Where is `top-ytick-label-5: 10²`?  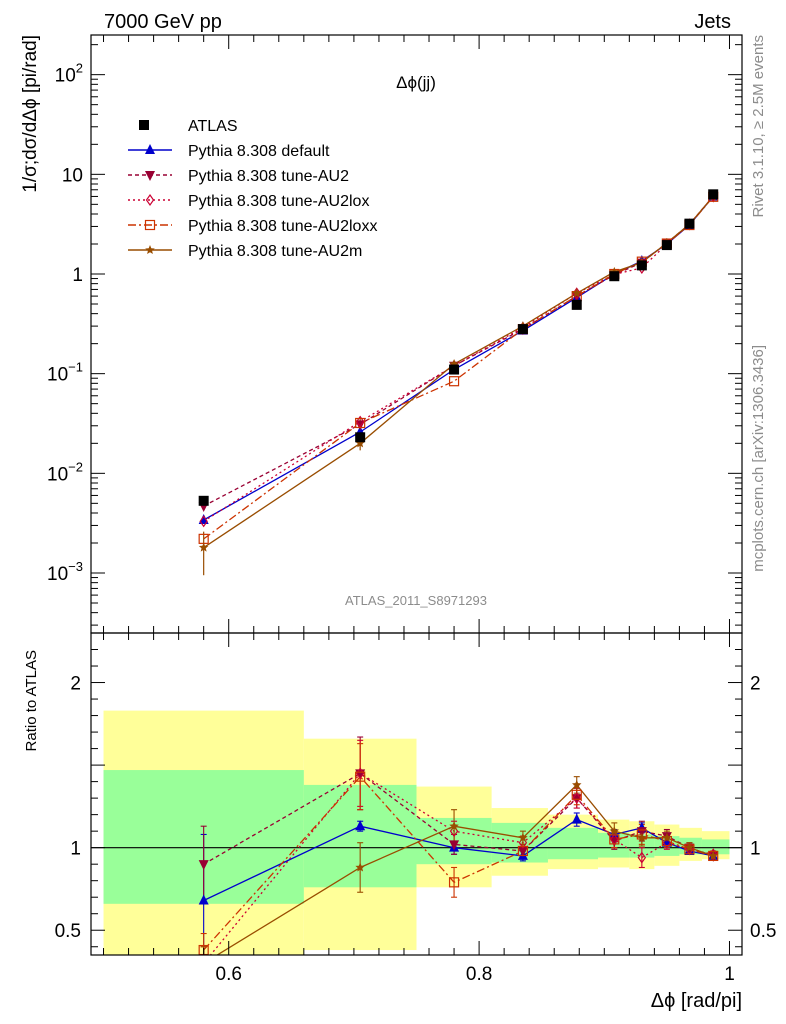 top-ytick-label-5: 10² is located at coordinates (69, 74).